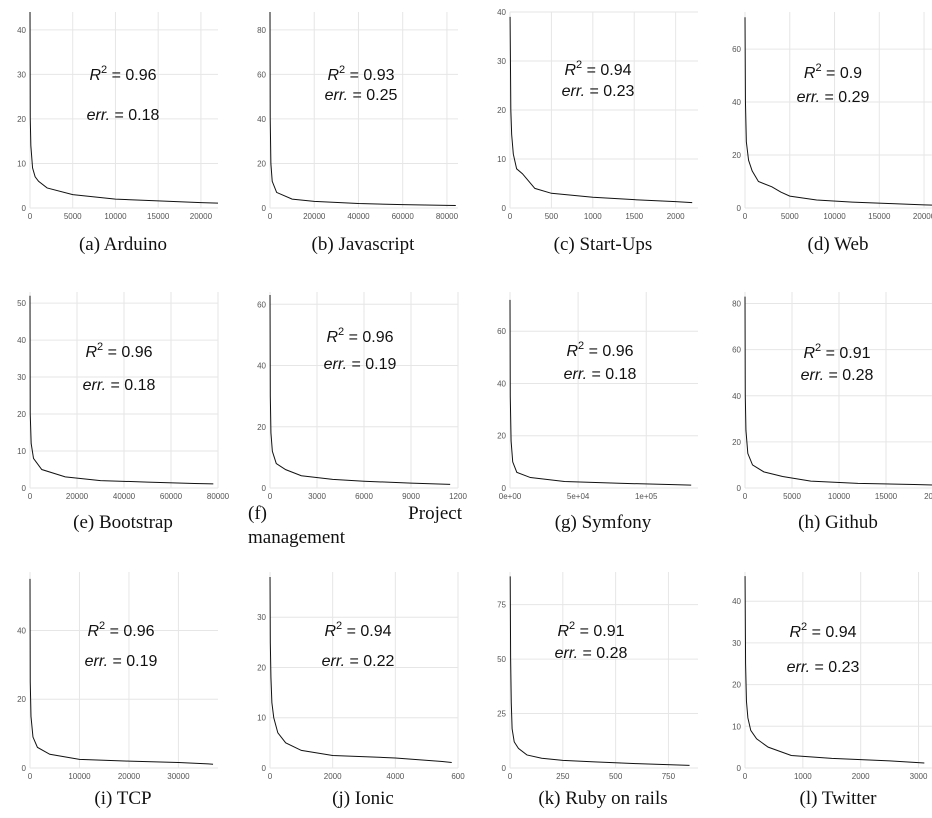  What do you see at coordinates (603, 244) in the screenshot?
I see `panel-caption: (c) Start-Ups` at bounding box center [603, 244].